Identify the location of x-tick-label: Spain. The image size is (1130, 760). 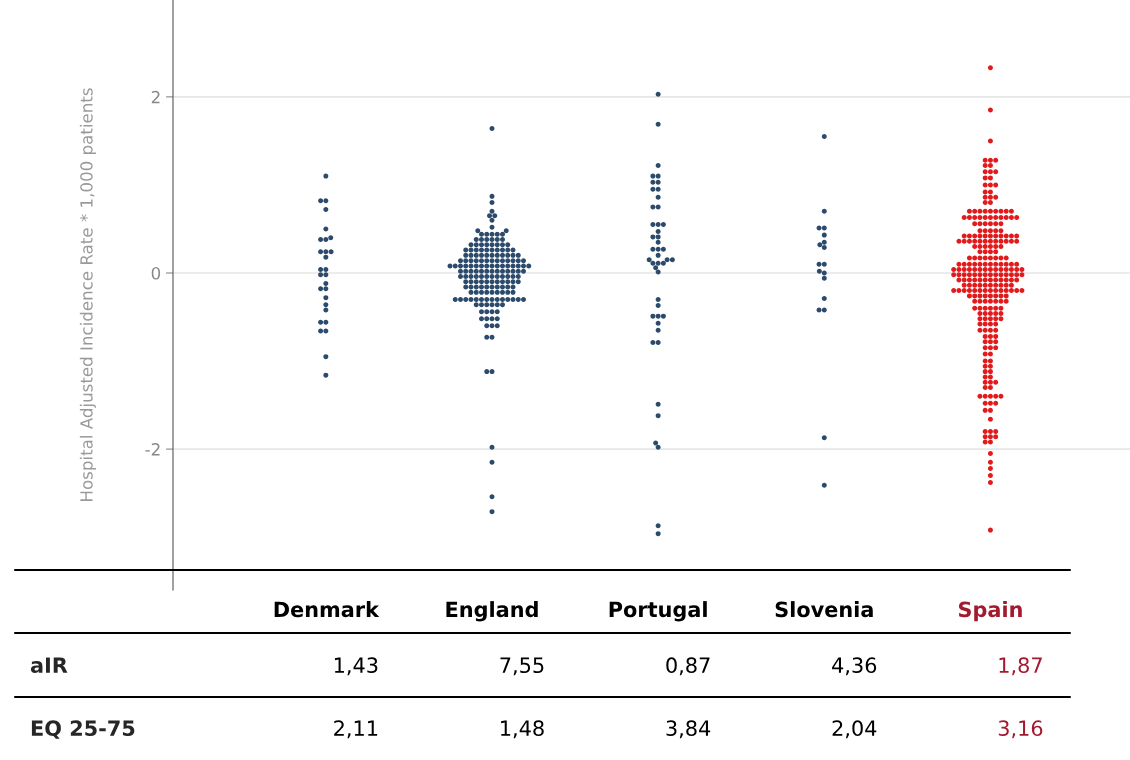
(990, 611).